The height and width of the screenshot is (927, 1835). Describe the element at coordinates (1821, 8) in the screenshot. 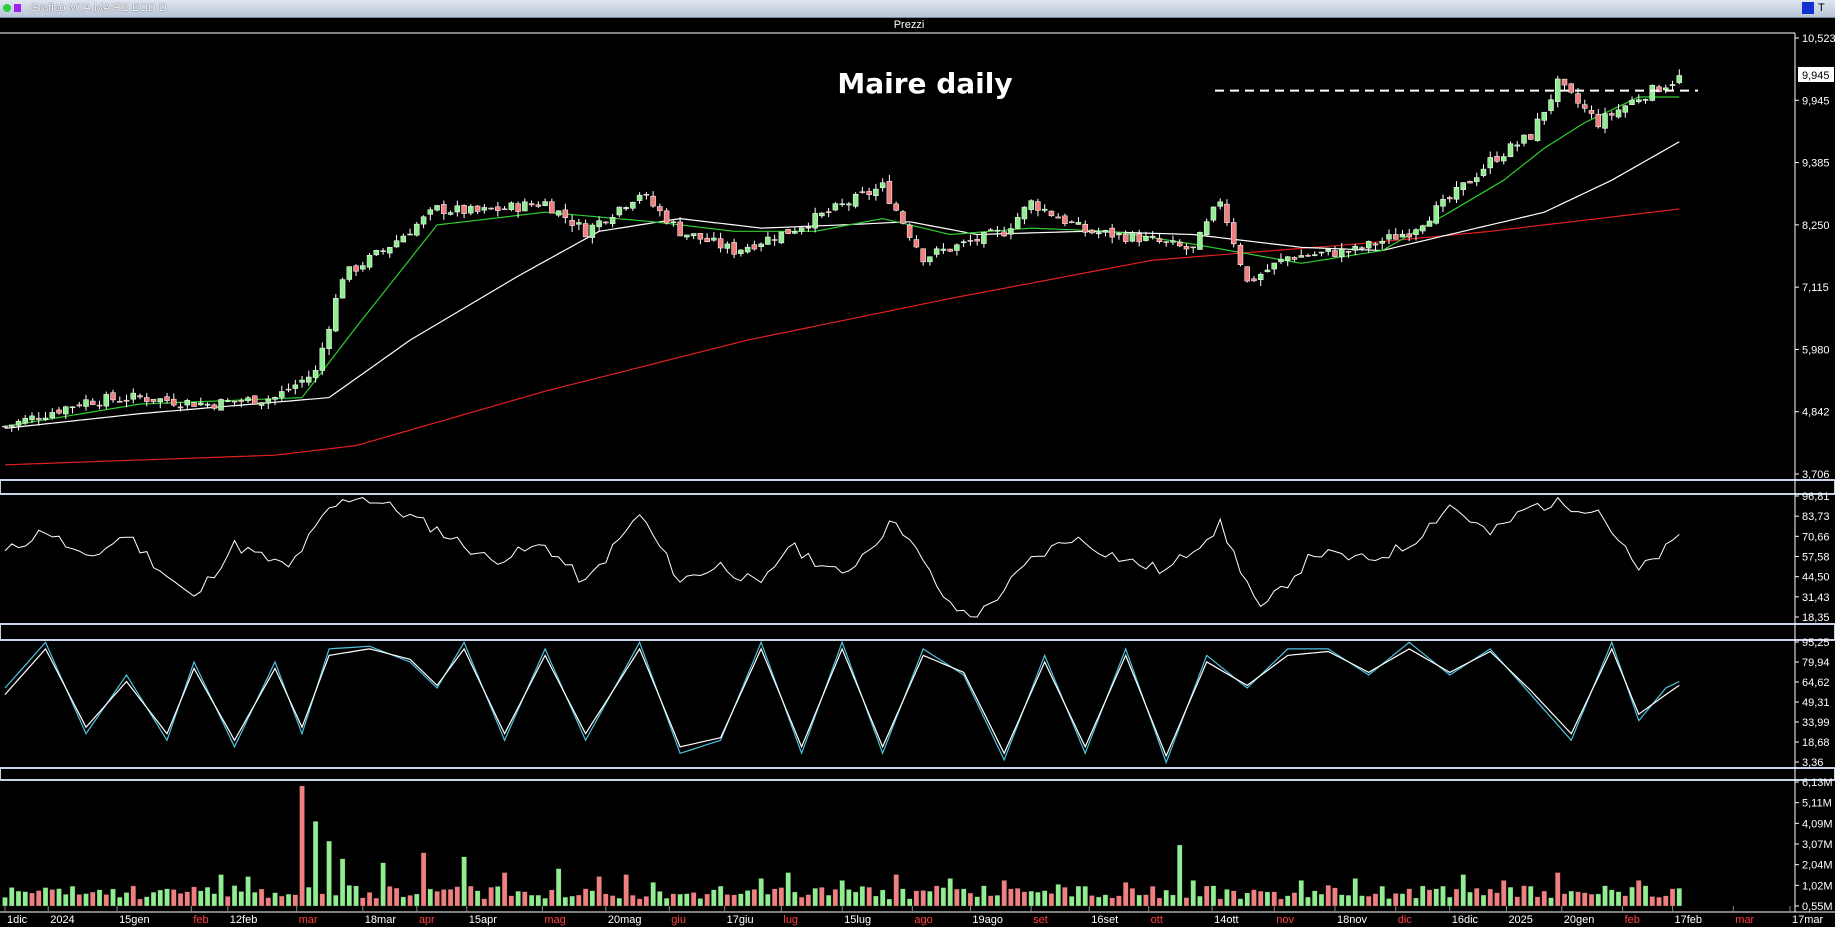

I see `pin-icon: T` at that location.